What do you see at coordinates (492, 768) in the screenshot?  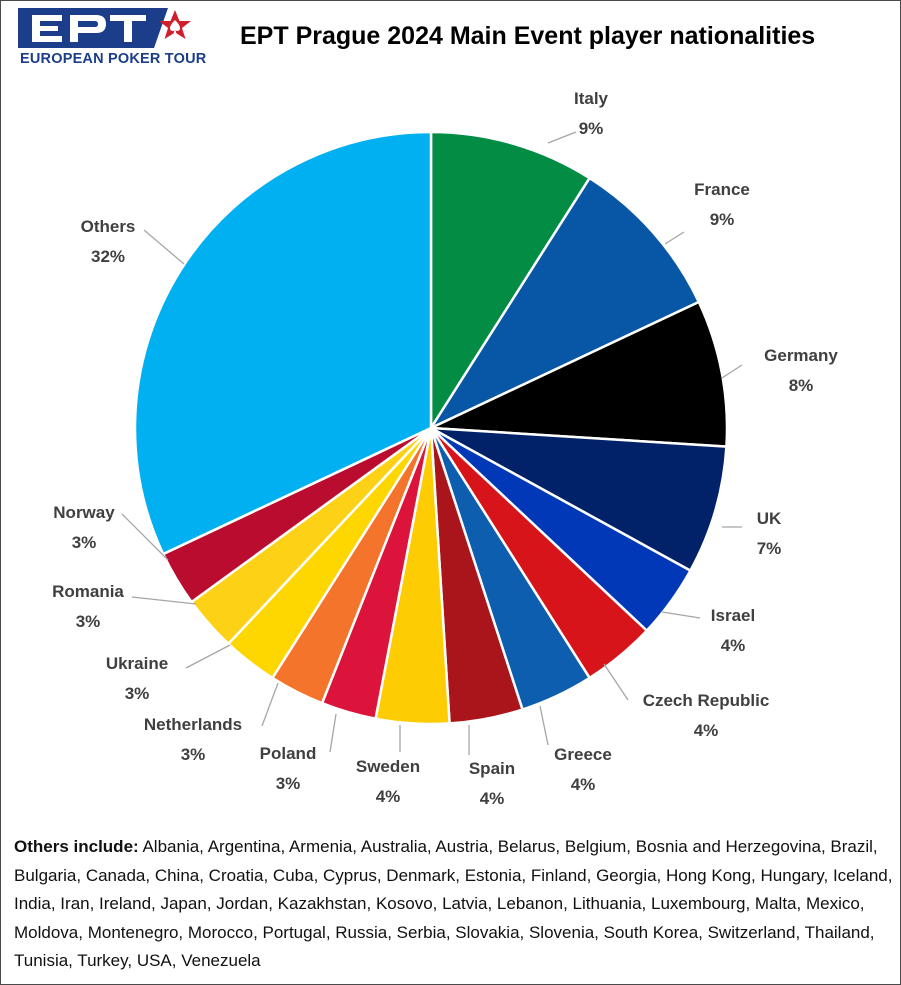 I see `slice-label-spain: Spain` at bounding box center [492, 768].